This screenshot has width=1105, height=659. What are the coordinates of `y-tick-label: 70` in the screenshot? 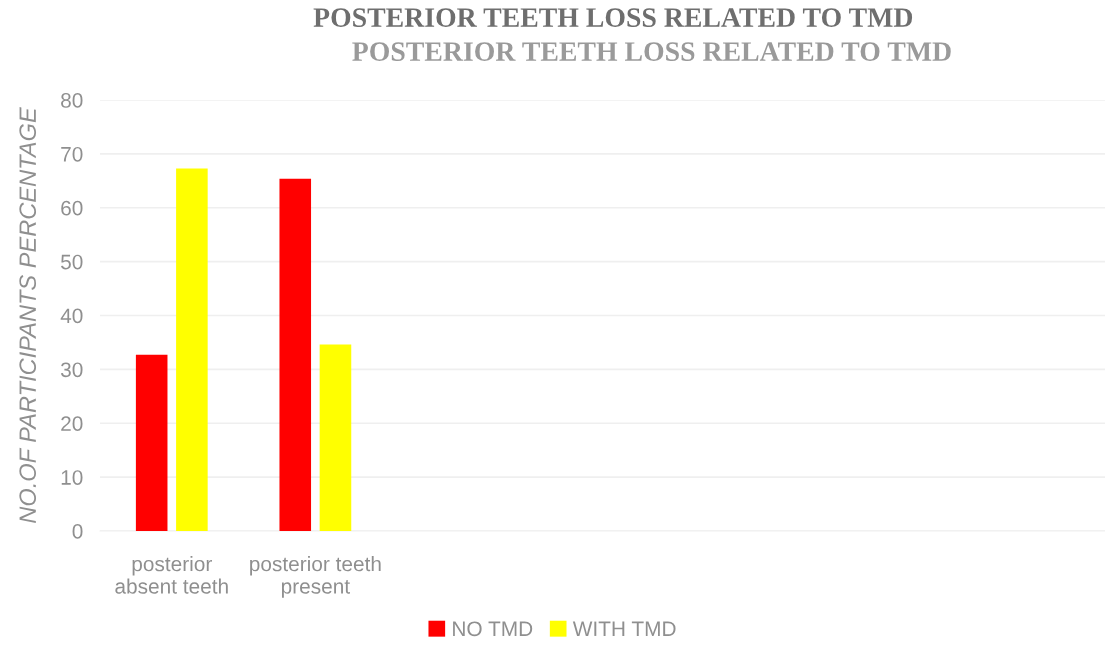 It's located at (72, 154).